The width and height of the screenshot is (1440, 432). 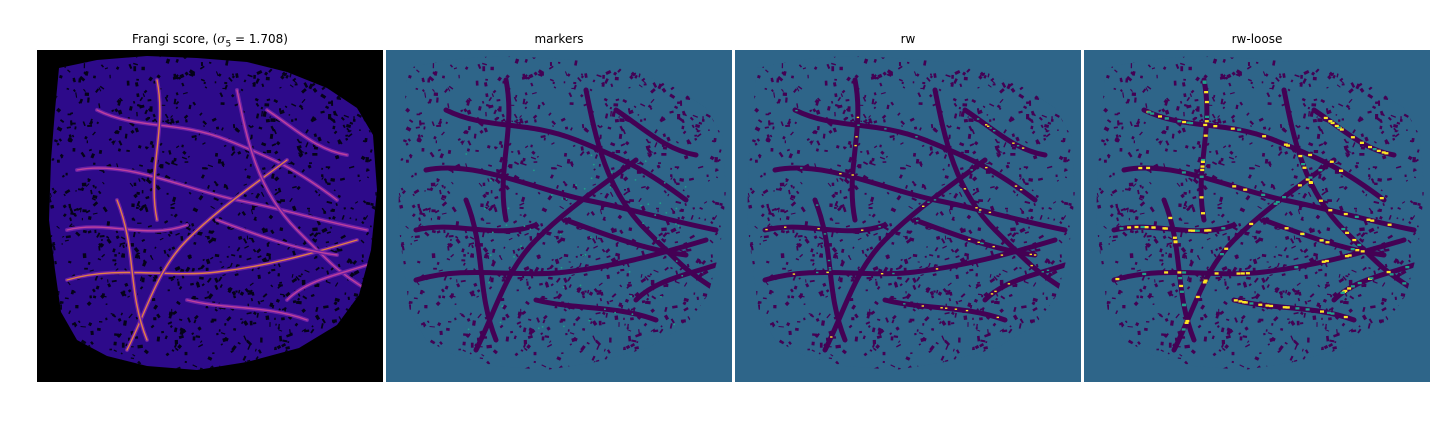 I want to click on rw-loose-title: rw-loose, so click(x=1257, y=39).